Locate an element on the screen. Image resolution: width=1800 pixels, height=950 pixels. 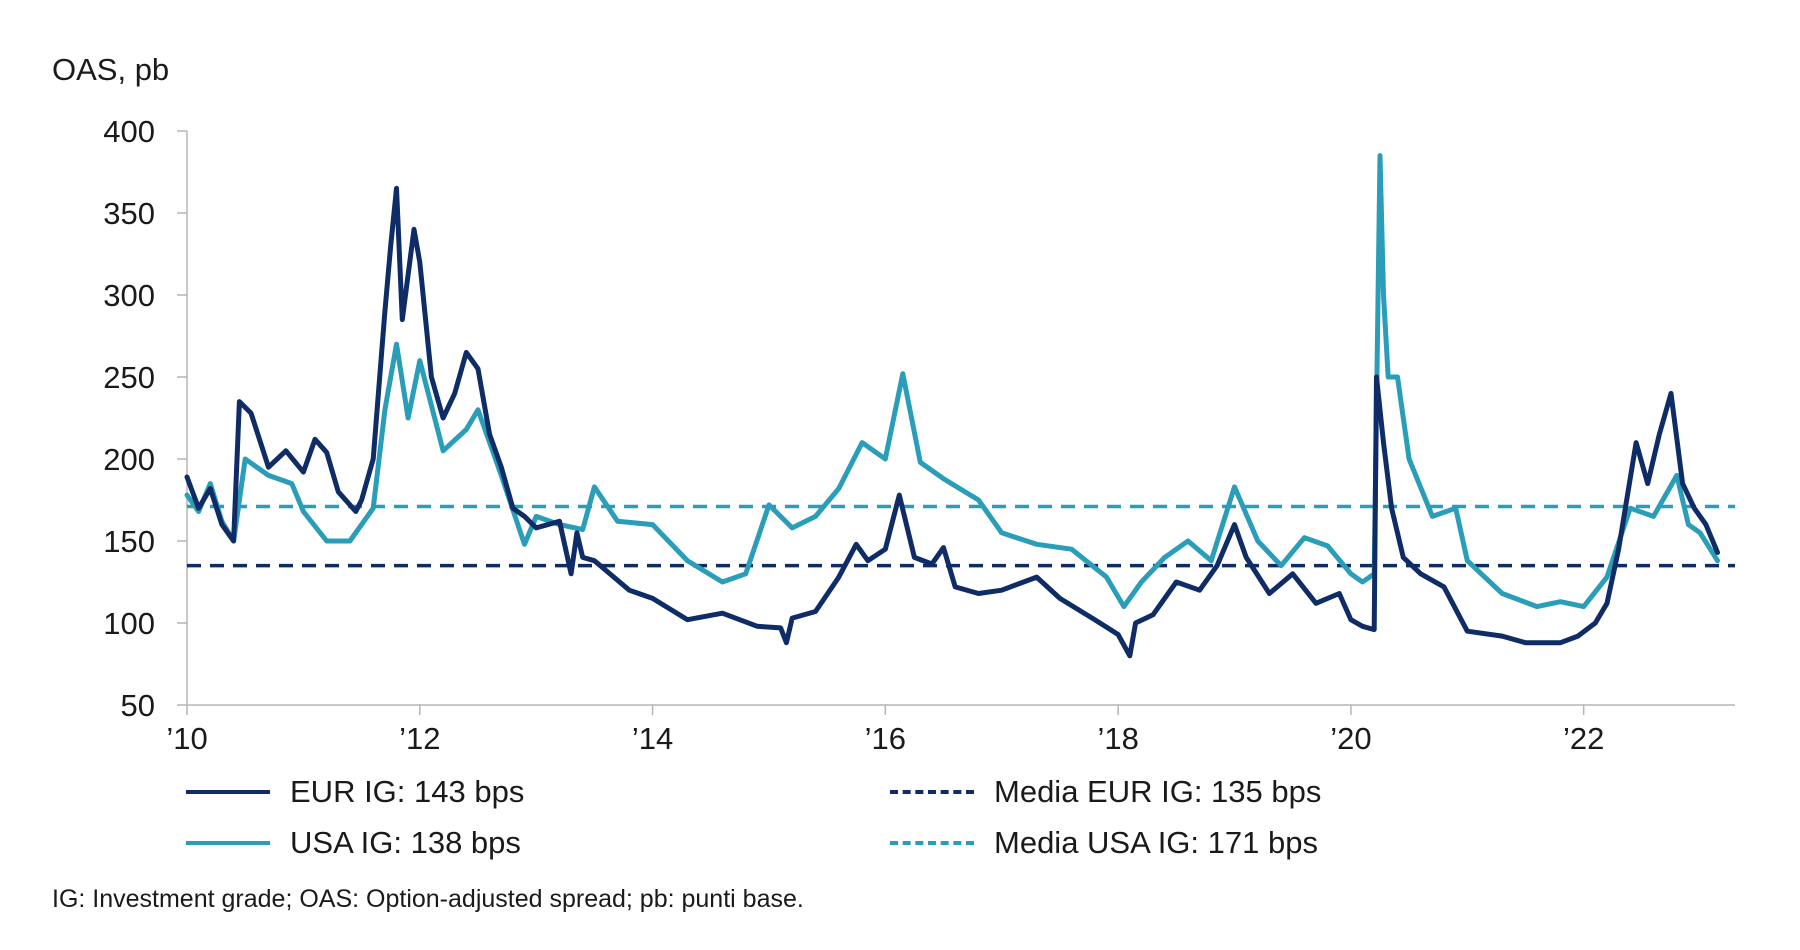
x-tick-label: ’12 is located at coordinates (419, 738).